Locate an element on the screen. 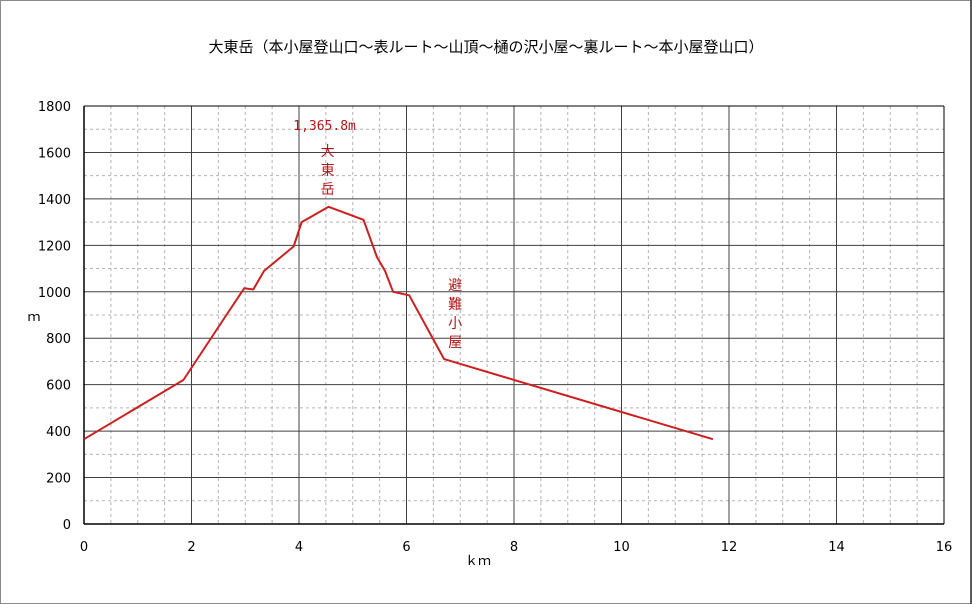 The width and height of the screenshot is (972, 604). x-tick-label: 6 is located at coordinates (406, 547).